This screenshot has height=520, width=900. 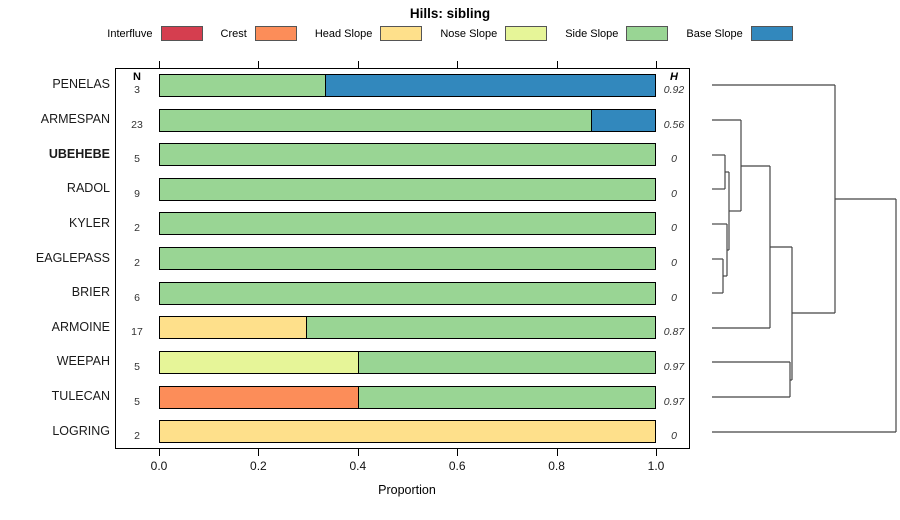 What do you see at coordinates (137, 297) in the screenshot?
I see `n-value: 6` at bounding box center [137, 297].